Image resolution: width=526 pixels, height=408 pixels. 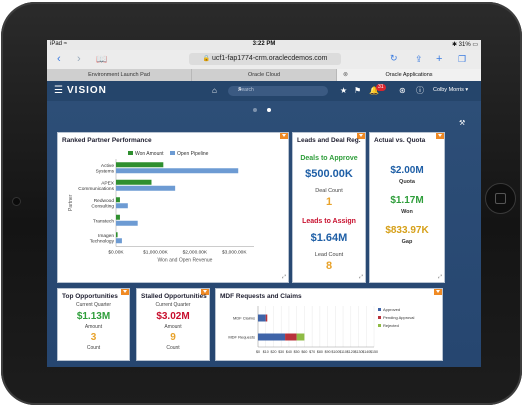 I want to click on legend-label: Pending Approval, so click(x=398, y=317).